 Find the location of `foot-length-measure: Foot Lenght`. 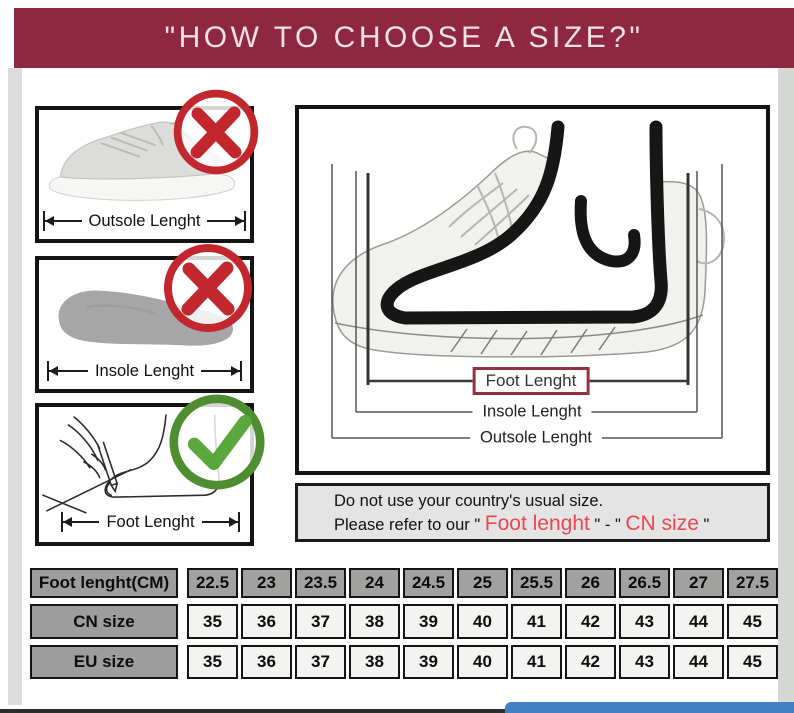

foot-length-measure: Foot Lenght is located at coordinates (151, 522).